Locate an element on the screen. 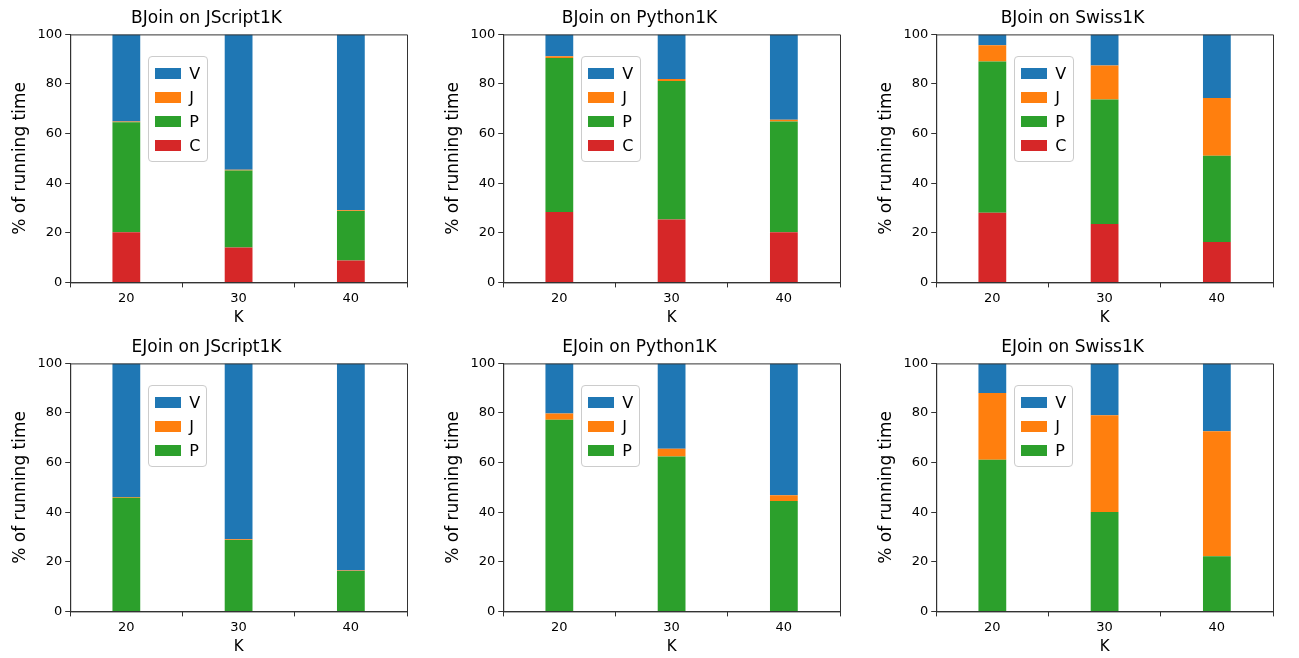  chart-title: EJoin on Swiss1K is located at coordinates (1073, 345).